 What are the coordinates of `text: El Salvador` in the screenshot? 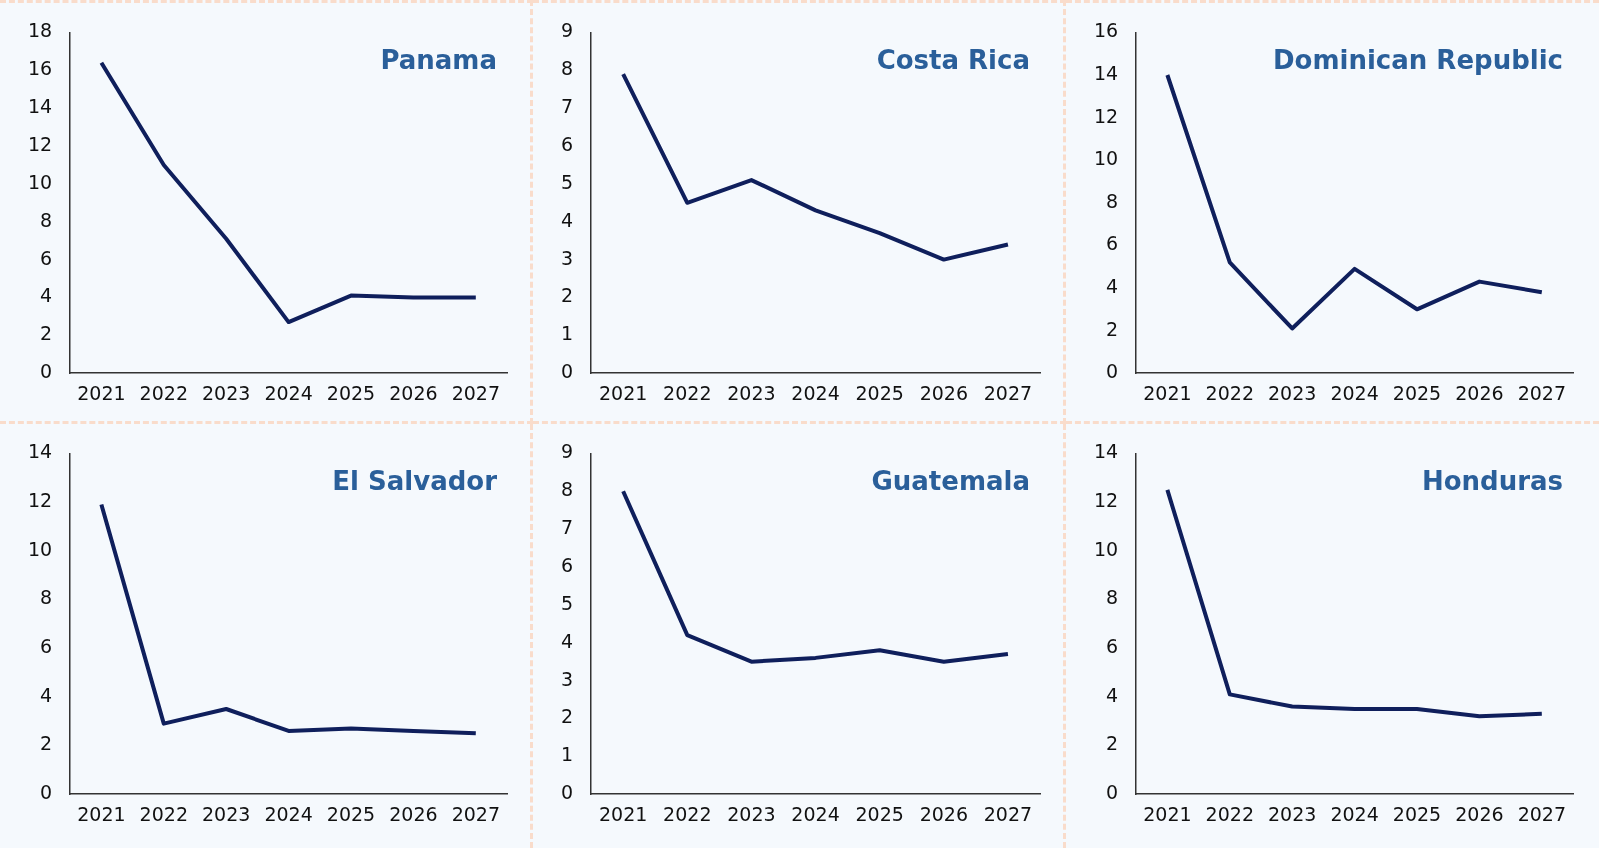 It's located at (415, 481).